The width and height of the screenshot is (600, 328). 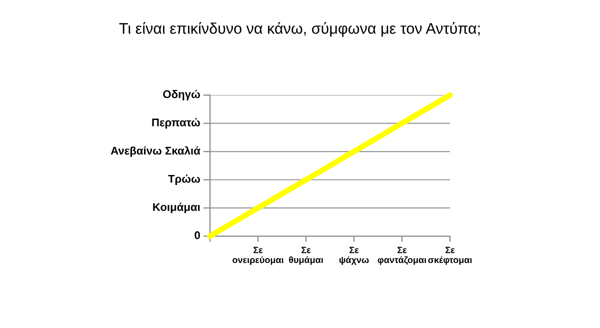 I want to click on x-tick-label: Σε θυμάμαι, so click(x=306, y=255).